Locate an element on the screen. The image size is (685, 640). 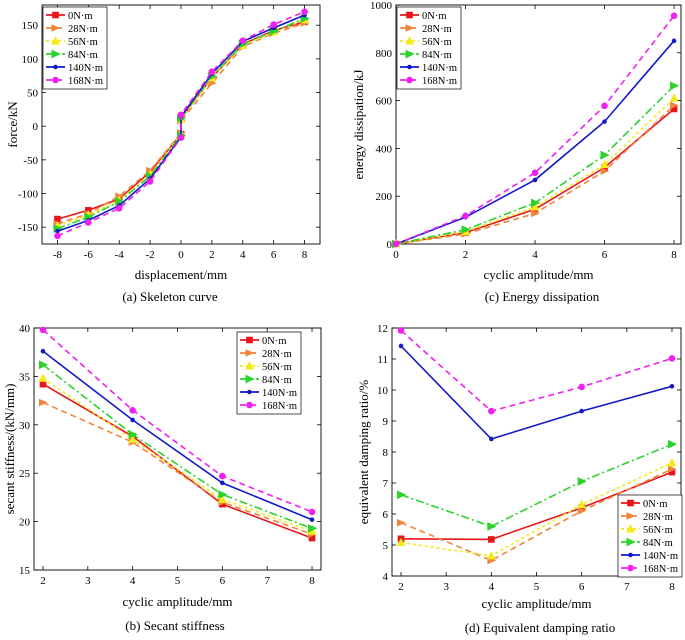
y-tick-label: 5 is located at coordinates (386, 546).